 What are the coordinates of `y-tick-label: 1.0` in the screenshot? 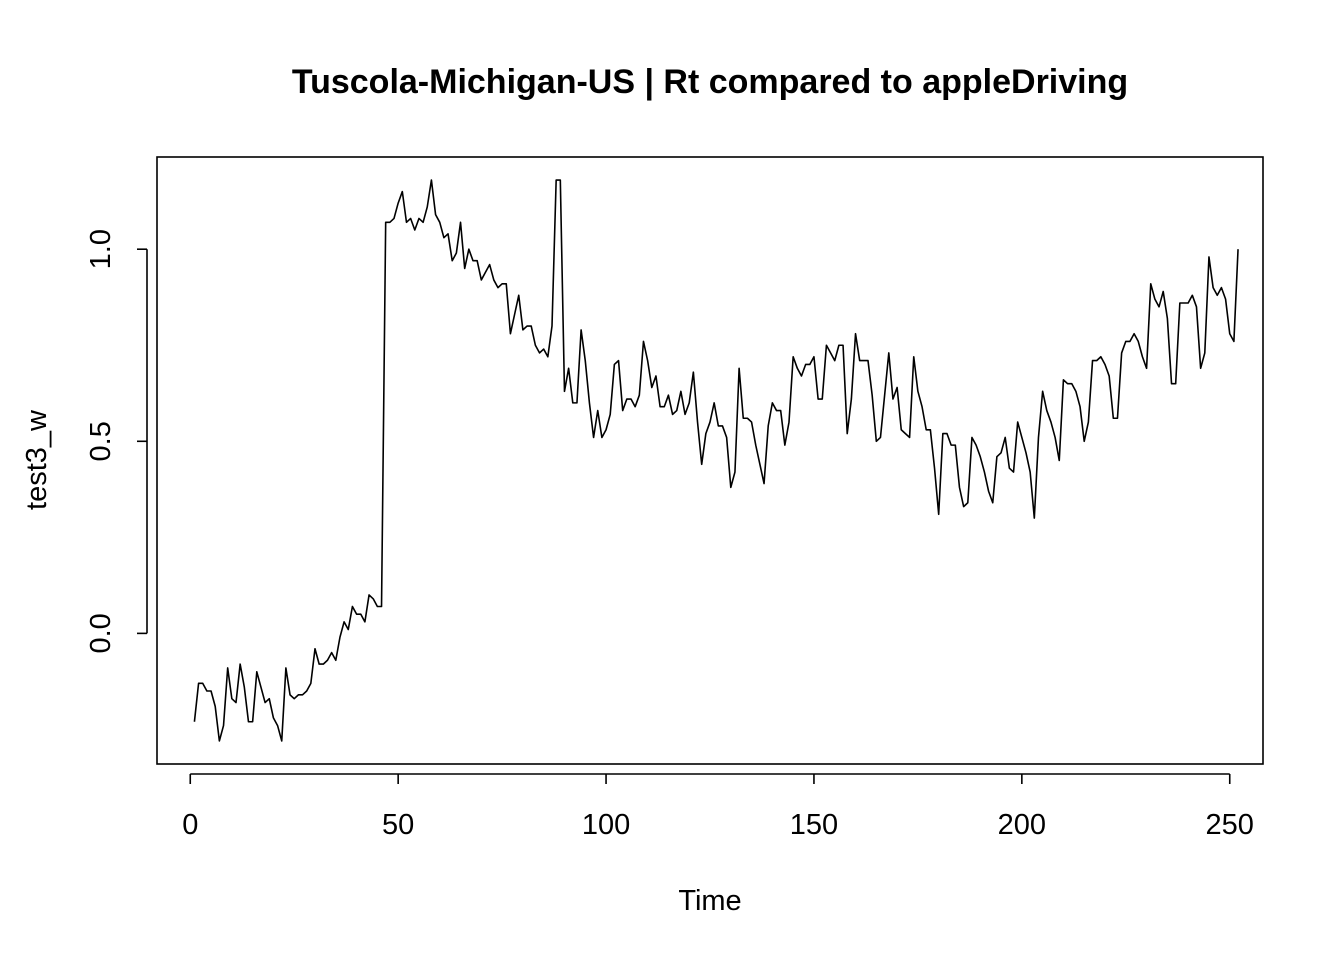 It's located at (101, 249).